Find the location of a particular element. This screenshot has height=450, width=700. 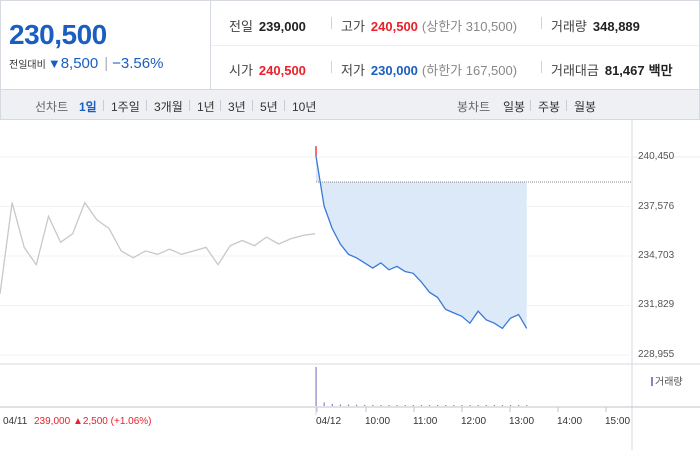

stat-value: 348,889 is located at coordinates (616, 26).